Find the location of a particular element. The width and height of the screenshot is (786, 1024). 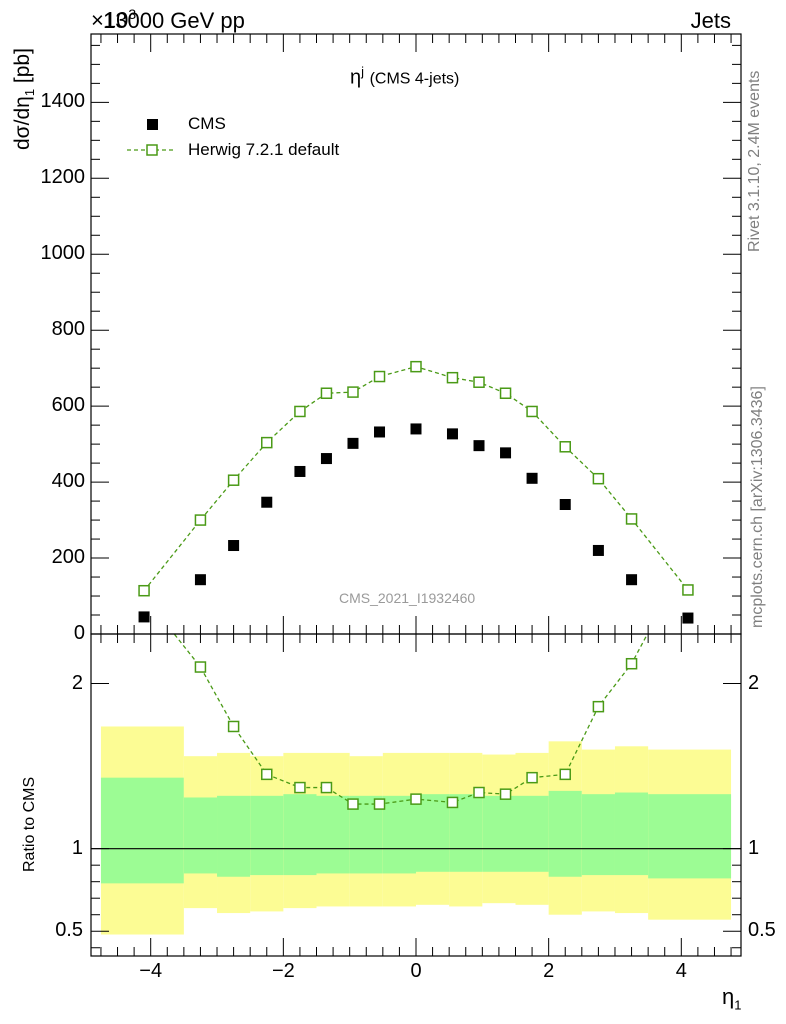

x-axis-label: η1 is located at coordinates (732, 998).